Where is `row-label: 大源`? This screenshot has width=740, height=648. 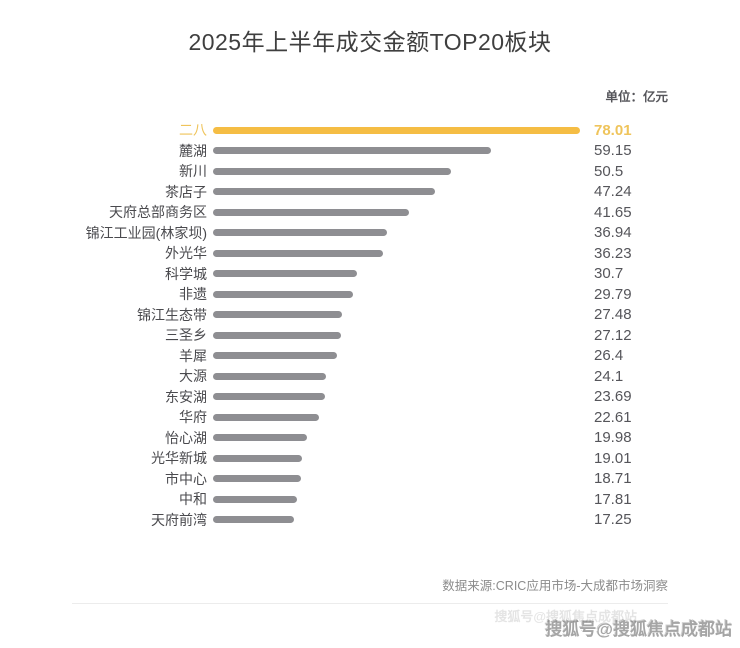
row-label: 大源 is located at coordinates (193, 376).